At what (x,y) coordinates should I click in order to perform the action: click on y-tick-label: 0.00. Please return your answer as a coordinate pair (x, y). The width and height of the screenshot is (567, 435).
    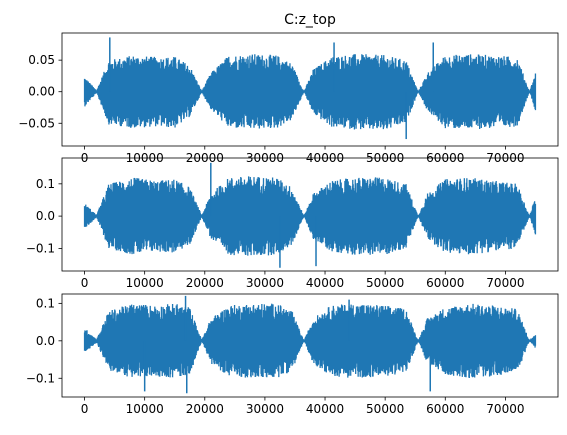
    Looking at the image, I should click on (41, 92).